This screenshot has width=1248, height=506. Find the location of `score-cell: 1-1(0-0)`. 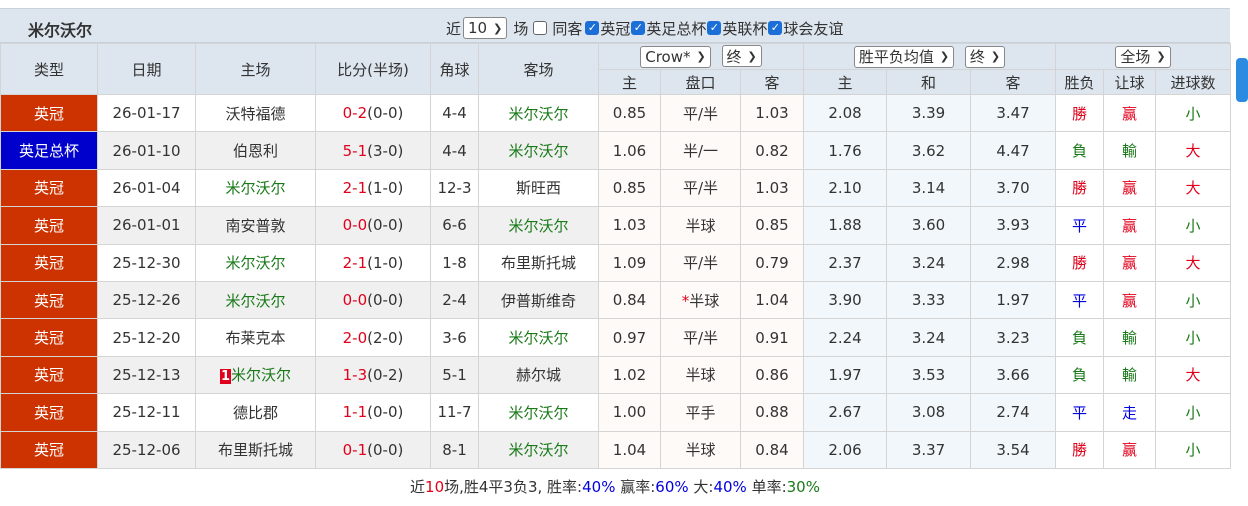

score-cell: 1-1(0-0) is located at coordinates (373, 412).